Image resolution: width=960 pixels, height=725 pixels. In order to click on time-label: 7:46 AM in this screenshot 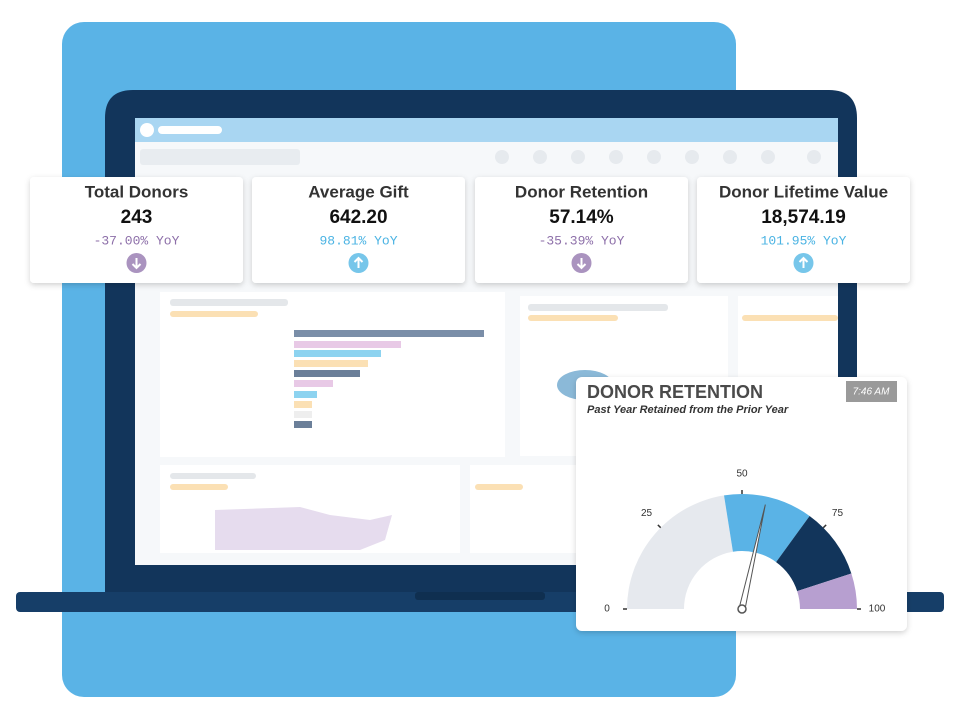, I will do `click(872, 392)`.